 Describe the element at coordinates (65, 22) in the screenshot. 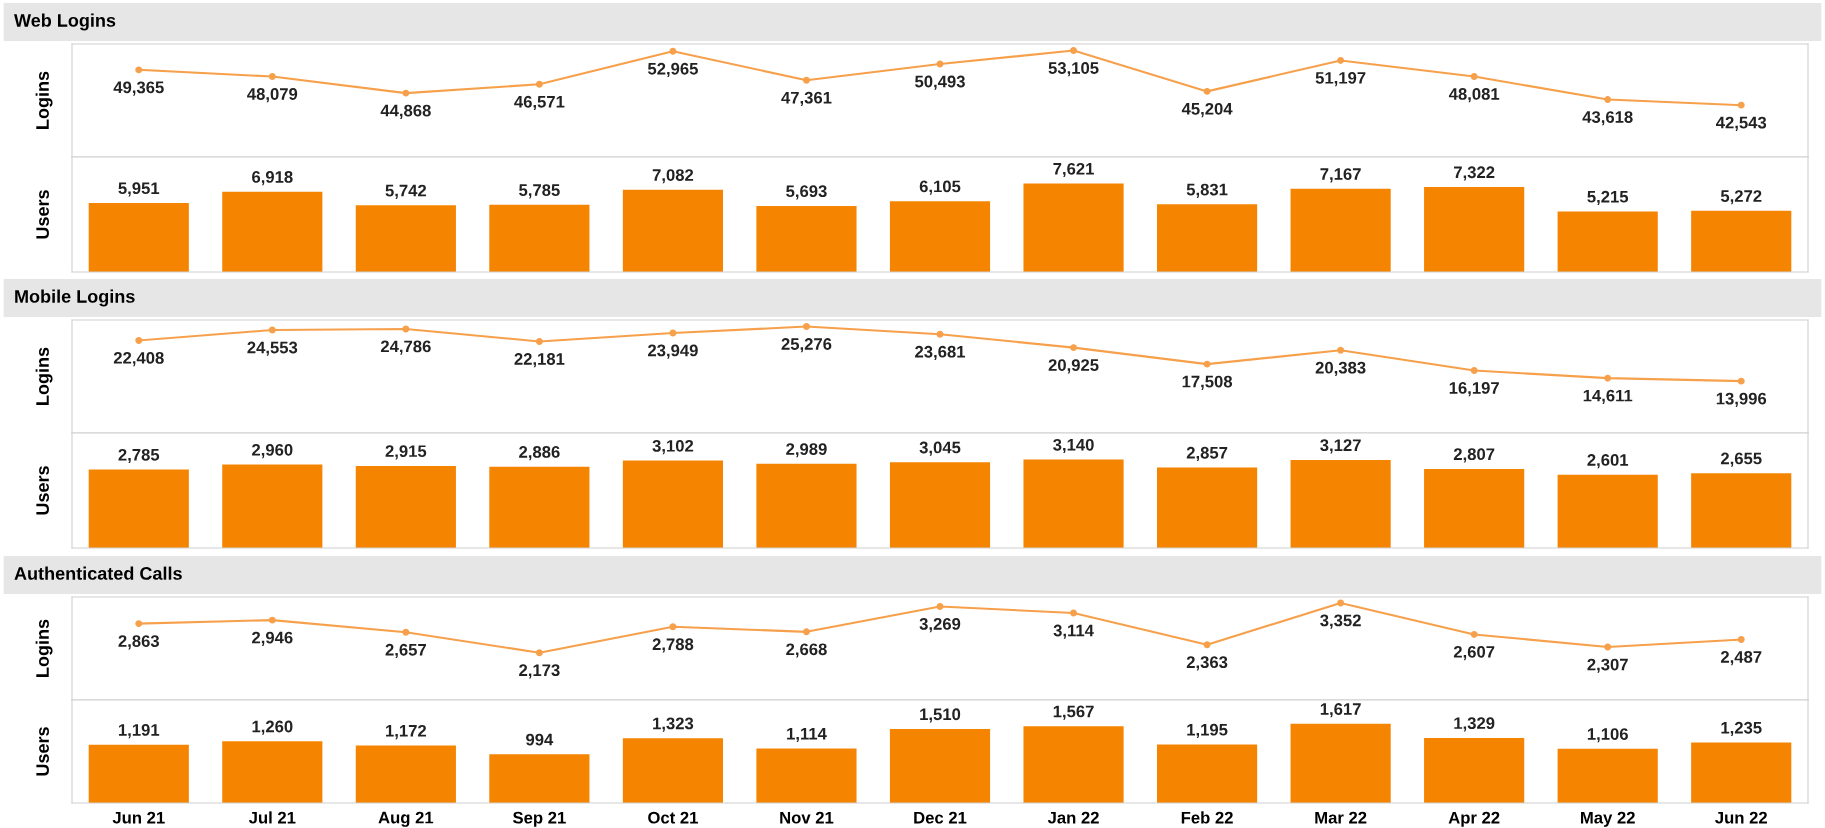

I see `chart-title: Web Logins` at that location.